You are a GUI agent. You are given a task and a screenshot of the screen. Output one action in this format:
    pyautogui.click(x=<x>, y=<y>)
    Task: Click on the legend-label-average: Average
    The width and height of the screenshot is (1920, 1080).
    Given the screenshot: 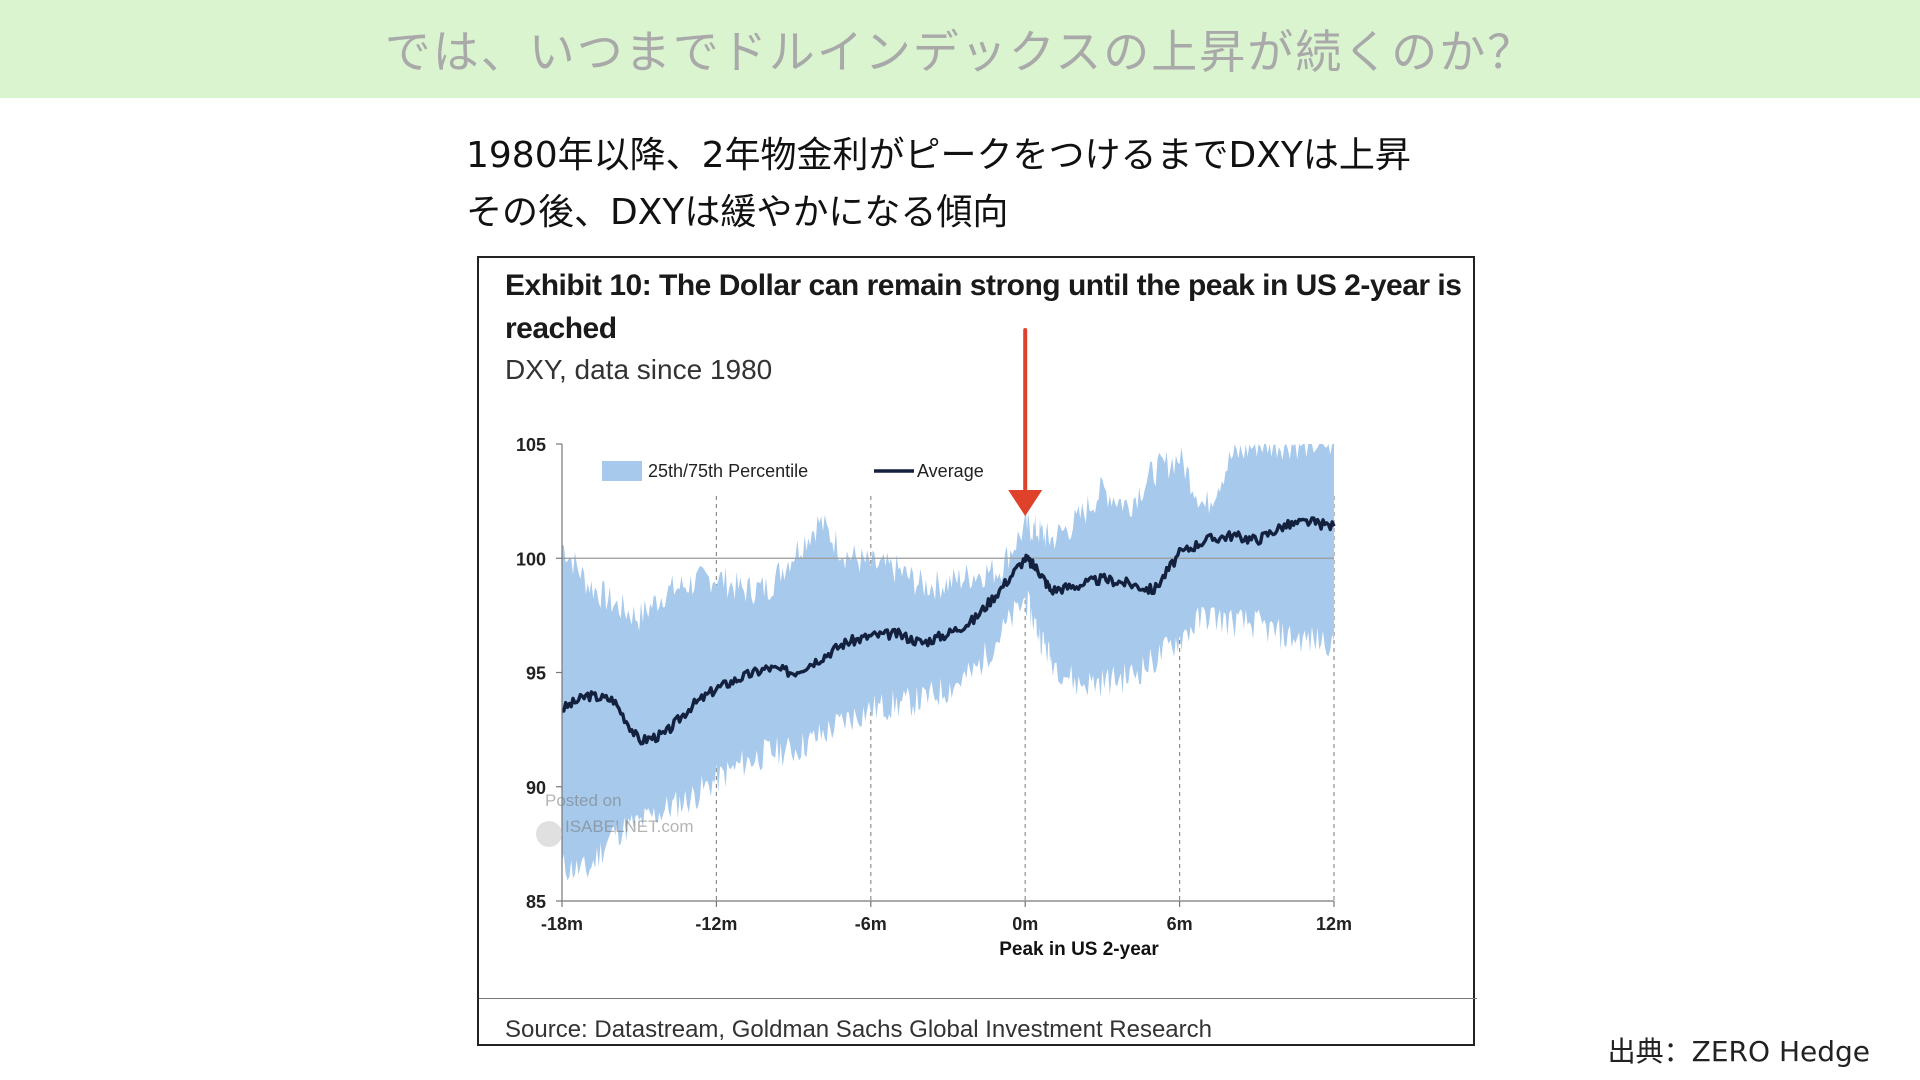 What is the action you would take?
    pyautogui.click(x=950, y=471)
    